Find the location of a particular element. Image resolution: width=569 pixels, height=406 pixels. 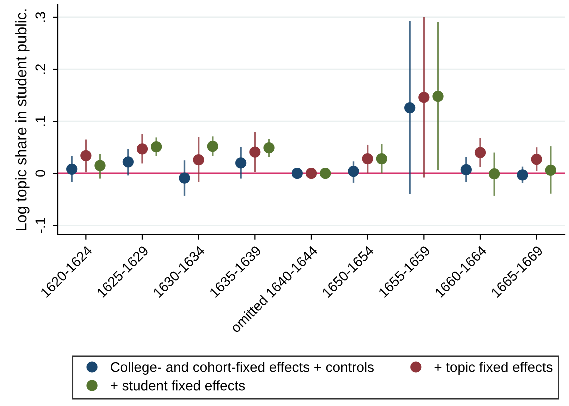

y-axis-title: Log topic share in student public. is located at coordinates (23, 120).